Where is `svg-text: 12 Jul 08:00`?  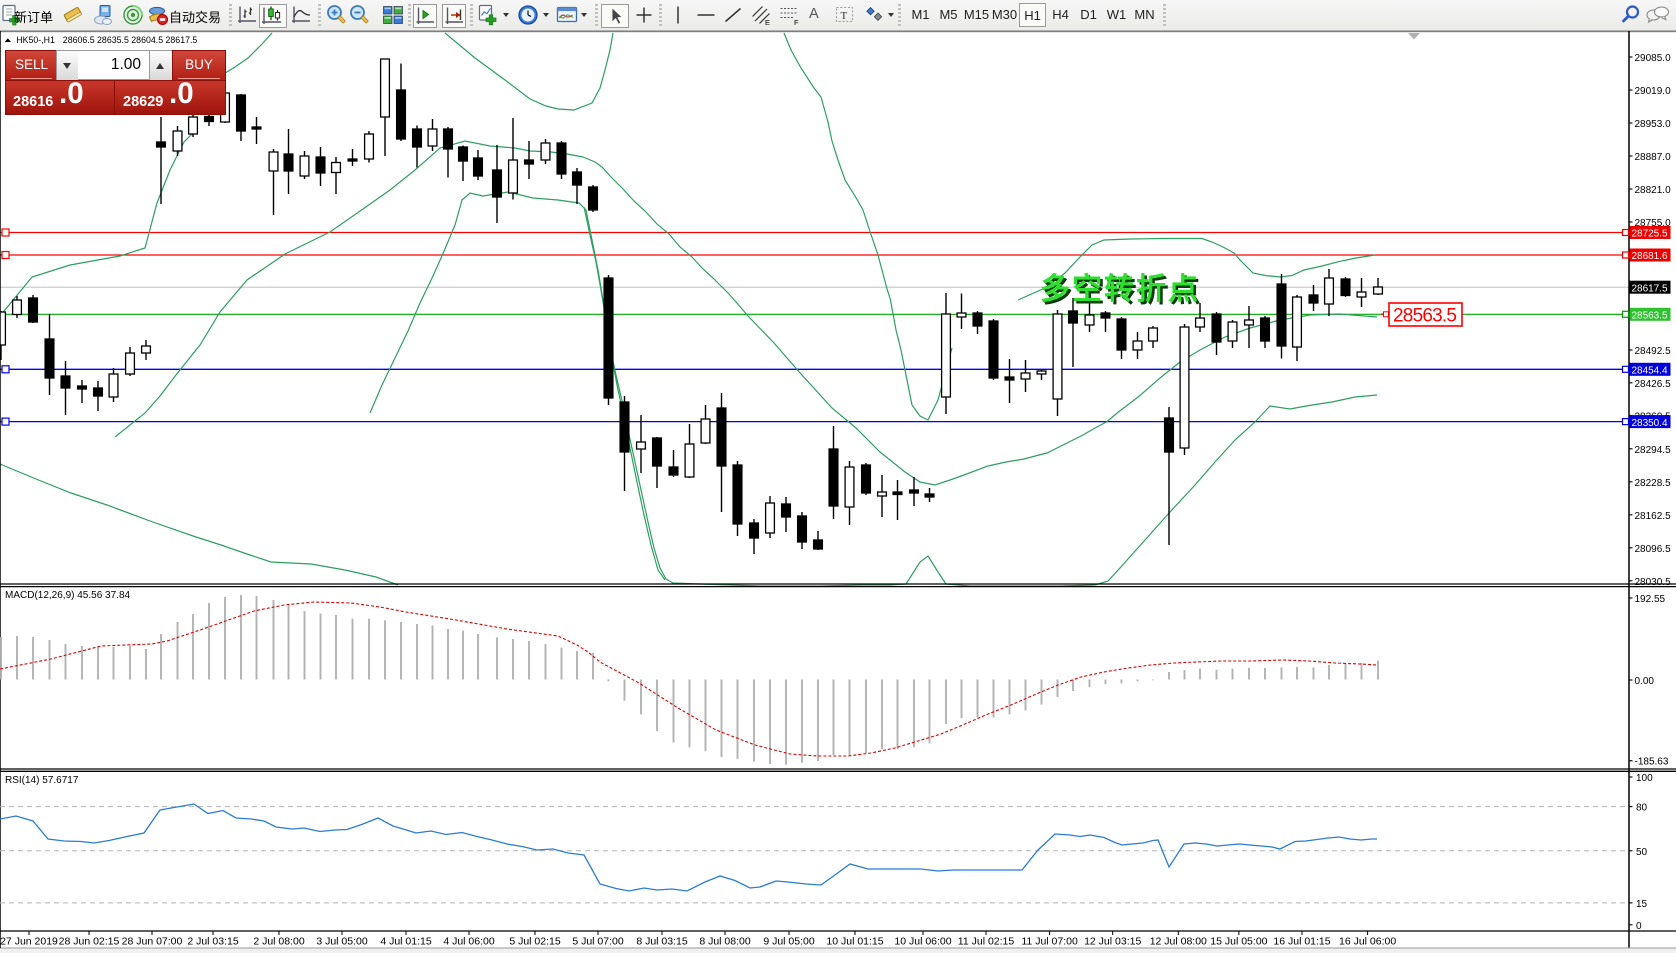
svg-text: 12 Jul 08:00 is located at coordinates (1178, 942).